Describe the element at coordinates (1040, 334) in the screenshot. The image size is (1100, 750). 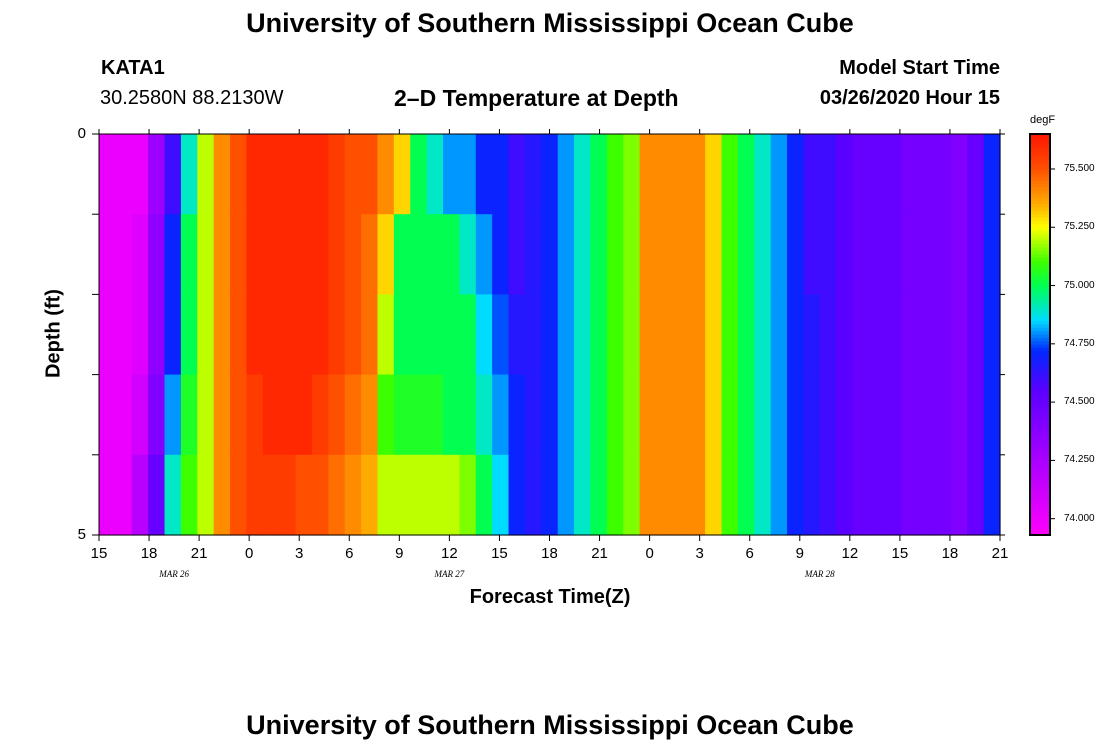
I see `colorbar-frame` at that location.